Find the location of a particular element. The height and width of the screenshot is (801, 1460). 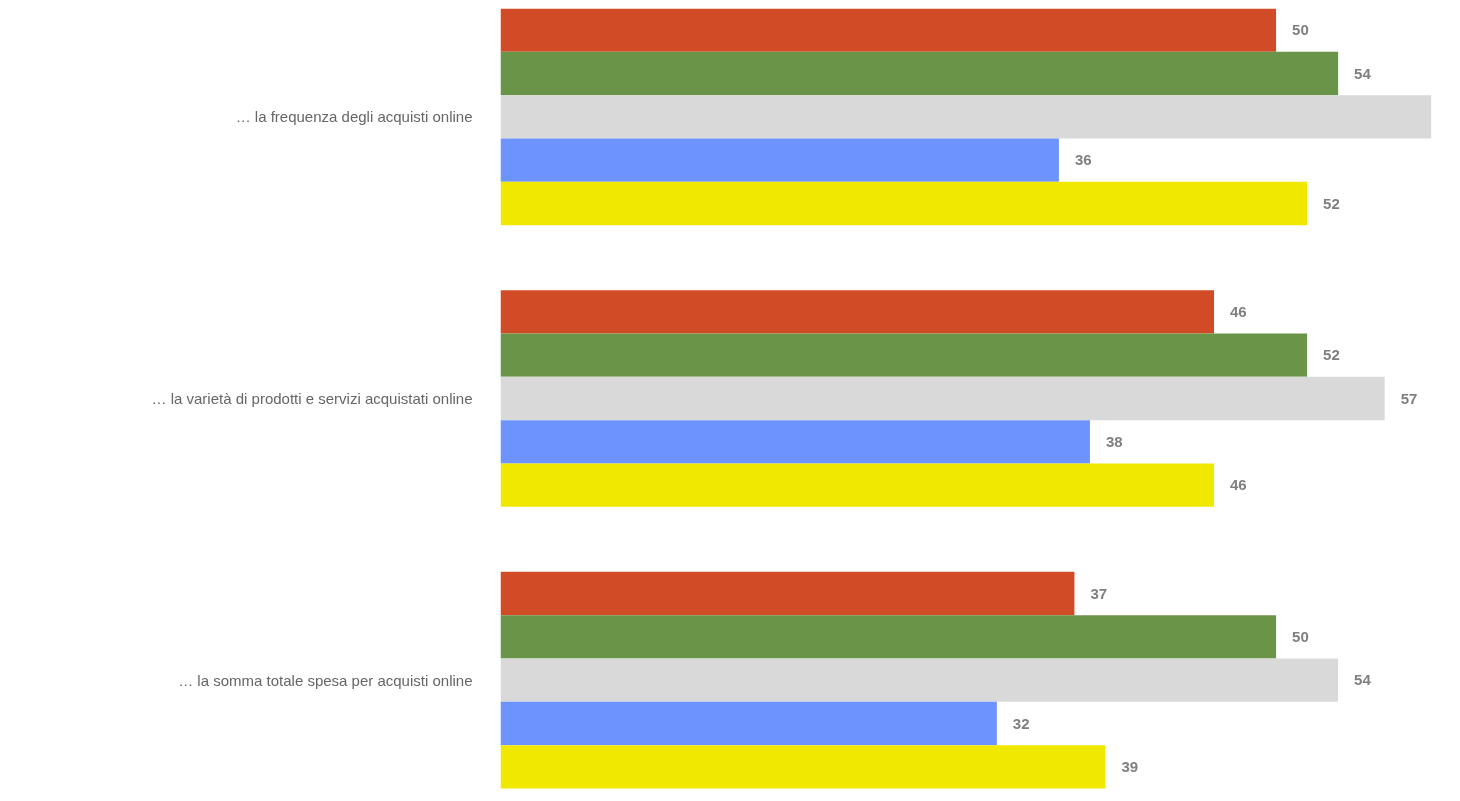

y-tick-label: … la frequenza degli acquisti online is located at coordinates (354, 117).